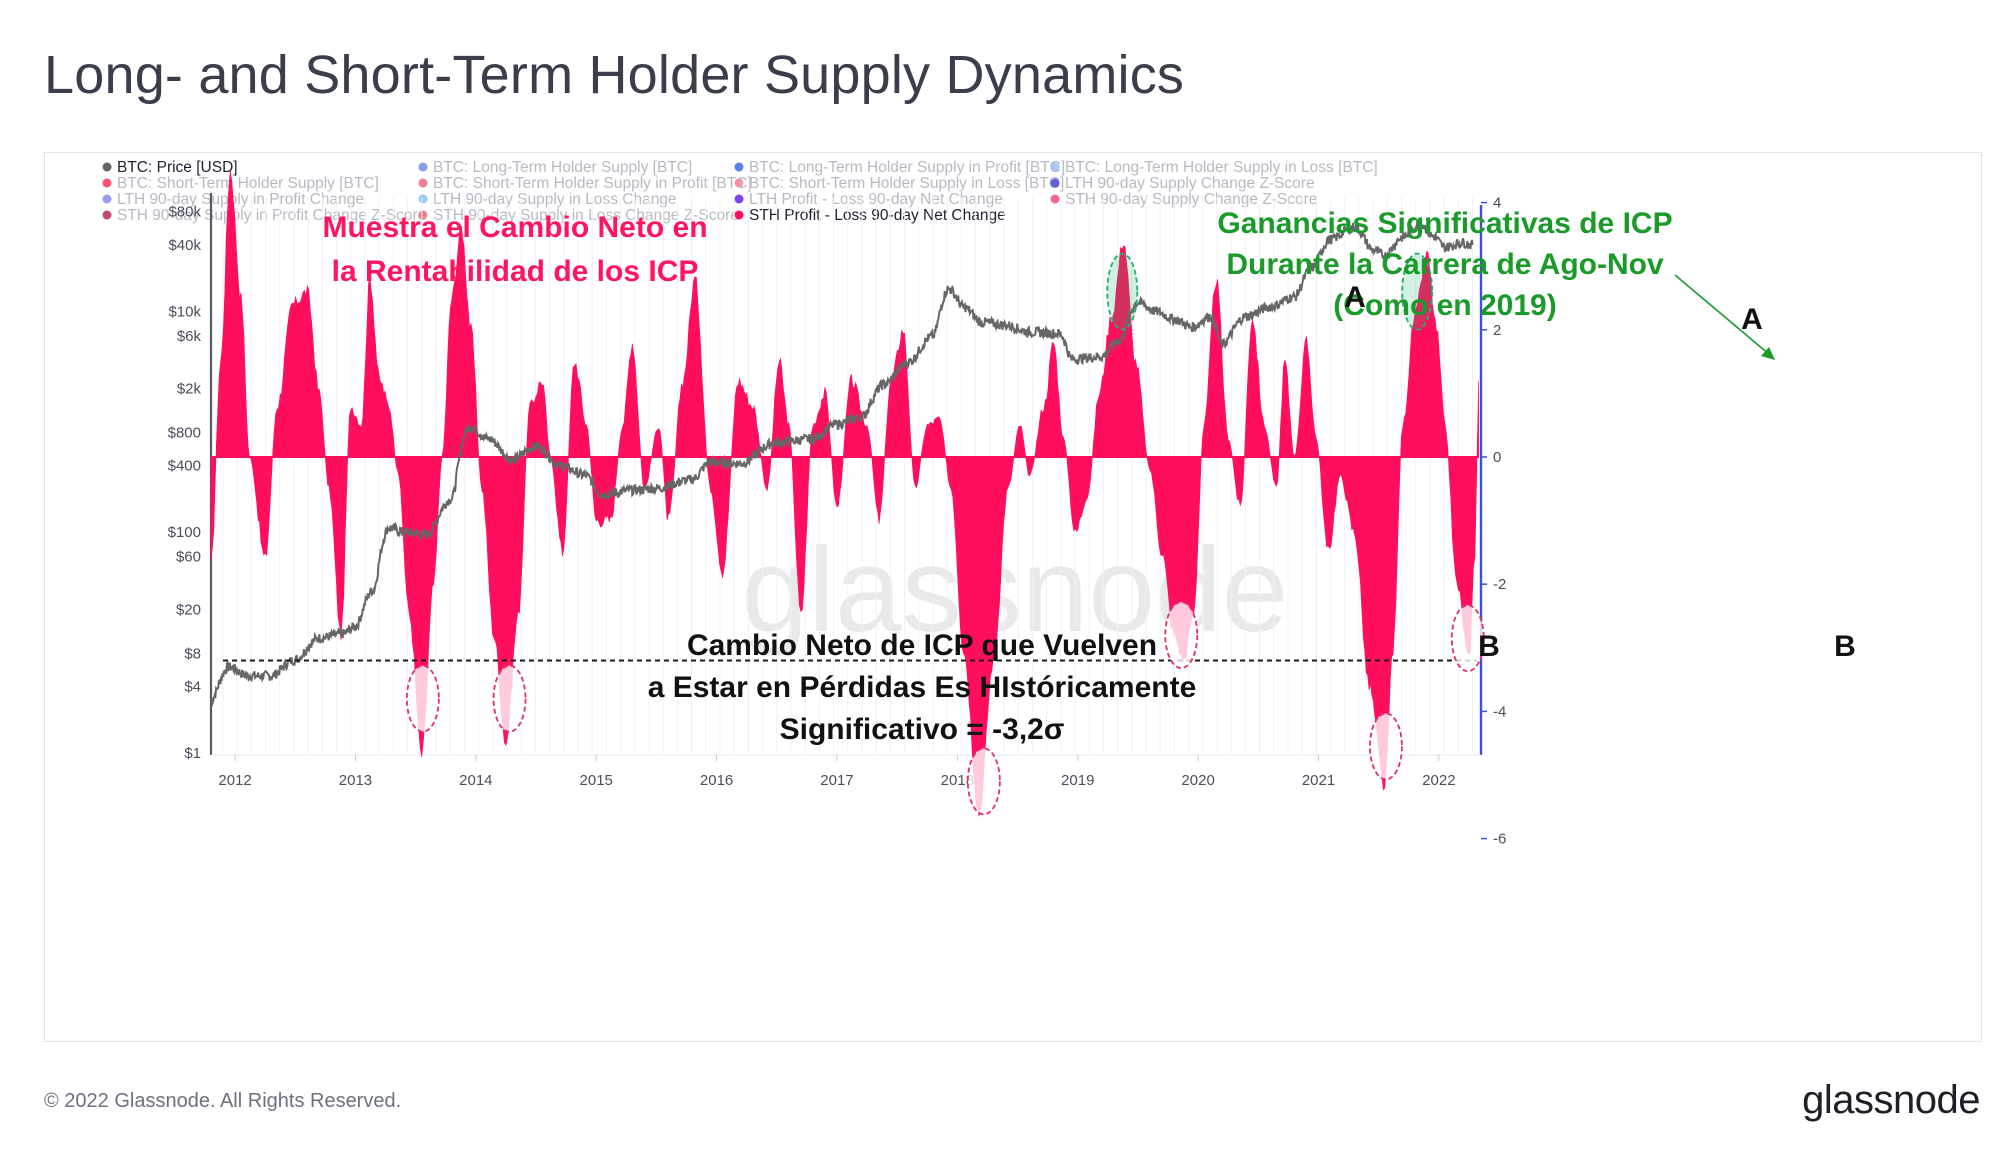 The width and height of the screenshot is (2000, 1152). What do you see at coordinates (922, 687) in the screenshot?
I see `bottom-annotation-line: a Estar en Pérdidas Es HIstóricamente` at bounding box center [922, 687].